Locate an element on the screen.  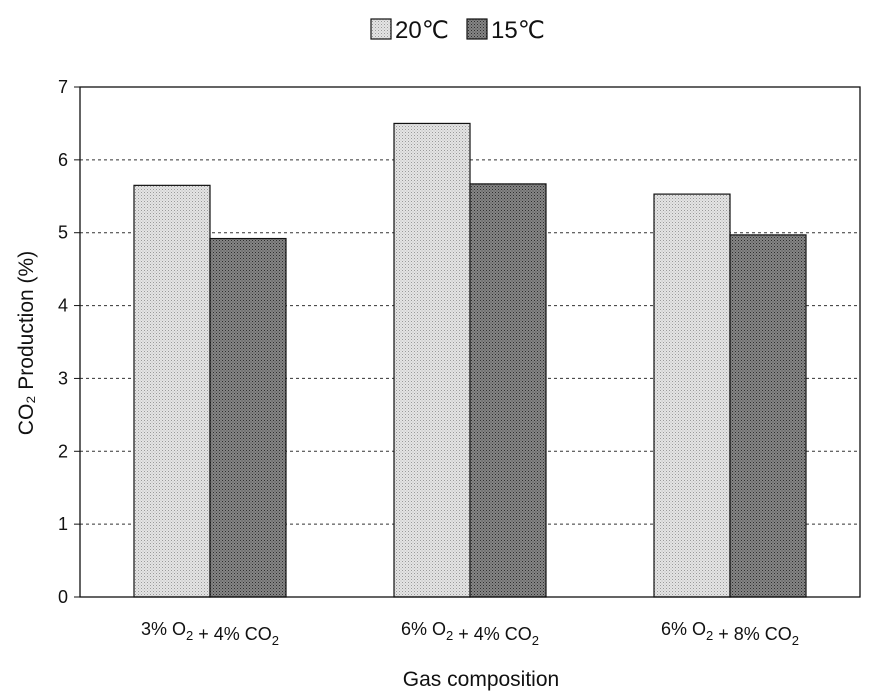
legend-item-series-1: 20℃ is located at coordinates (409, 30).